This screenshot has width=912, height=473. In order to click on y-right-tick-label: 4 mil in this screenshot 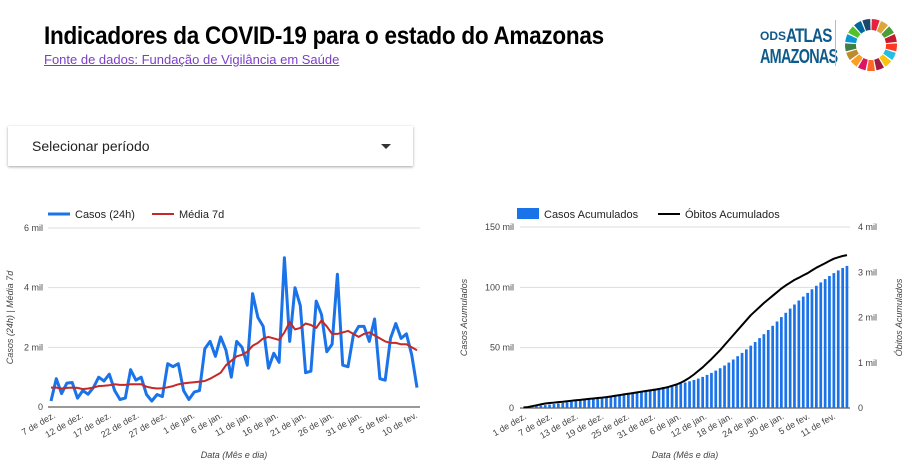, I will do `click(867, 227)`.